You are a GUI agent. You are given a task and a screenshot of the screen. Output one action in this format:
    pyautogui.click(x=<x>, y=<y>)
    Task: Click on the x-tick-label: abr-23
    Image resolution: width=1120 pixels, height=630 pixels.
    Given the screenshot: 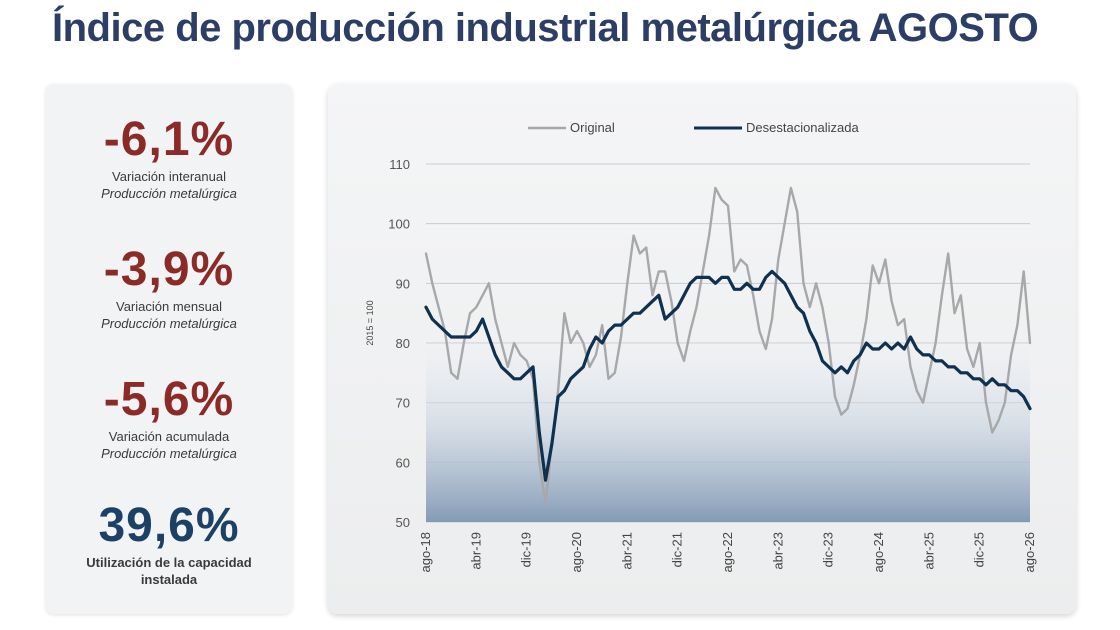 What is the action you would take?
    pyautogui.click(x=777, y=551)
    